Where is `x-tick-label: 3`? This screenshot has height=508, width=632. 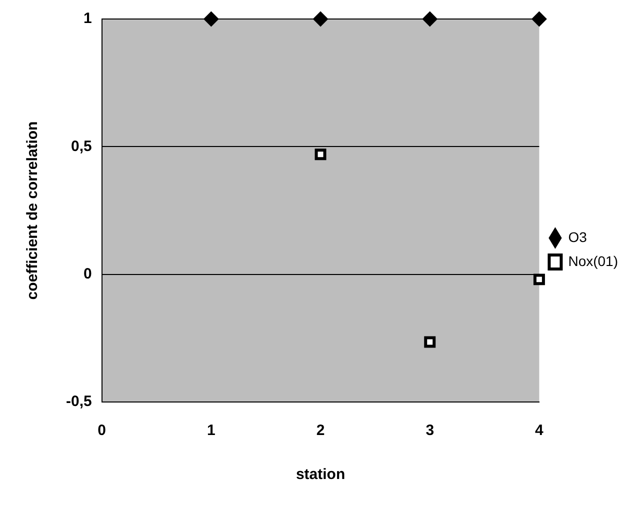
x-tick-label: 3 is located at coordinates (430, 431).